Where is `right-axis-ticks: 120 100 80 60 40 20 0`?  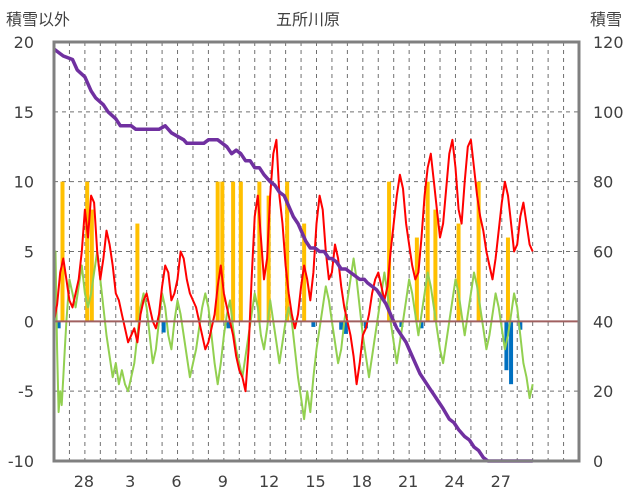
right-axis-ticks: 120 100 80 60 40 20 0 is located at coordinates (608, 252).